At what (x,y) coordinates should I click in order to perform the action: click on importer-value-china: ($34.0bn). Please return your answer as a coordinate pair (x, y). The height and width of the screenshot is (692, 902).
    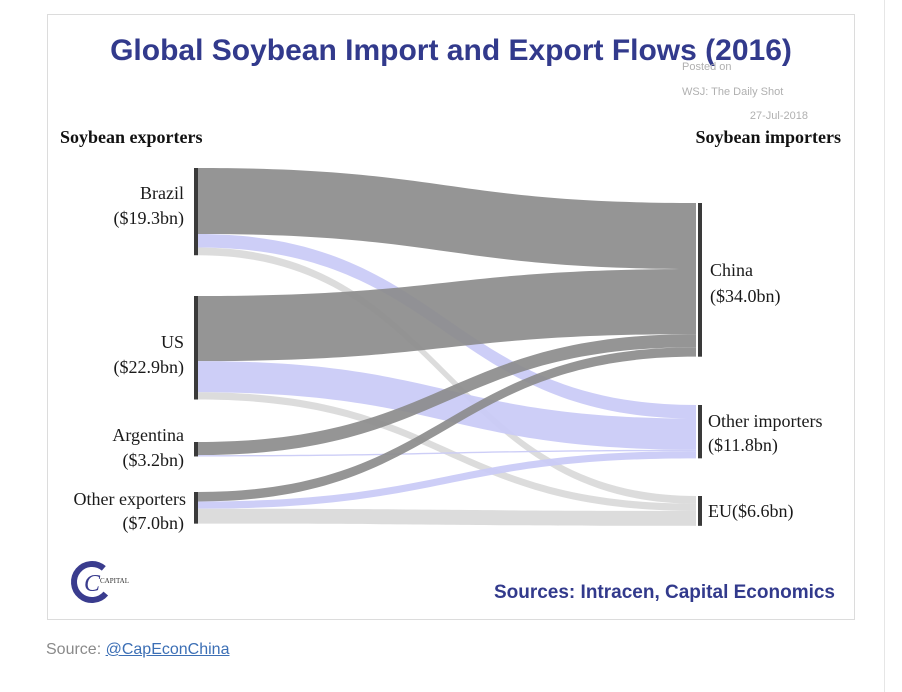
    Looking at the image, I should click on (745, 296).